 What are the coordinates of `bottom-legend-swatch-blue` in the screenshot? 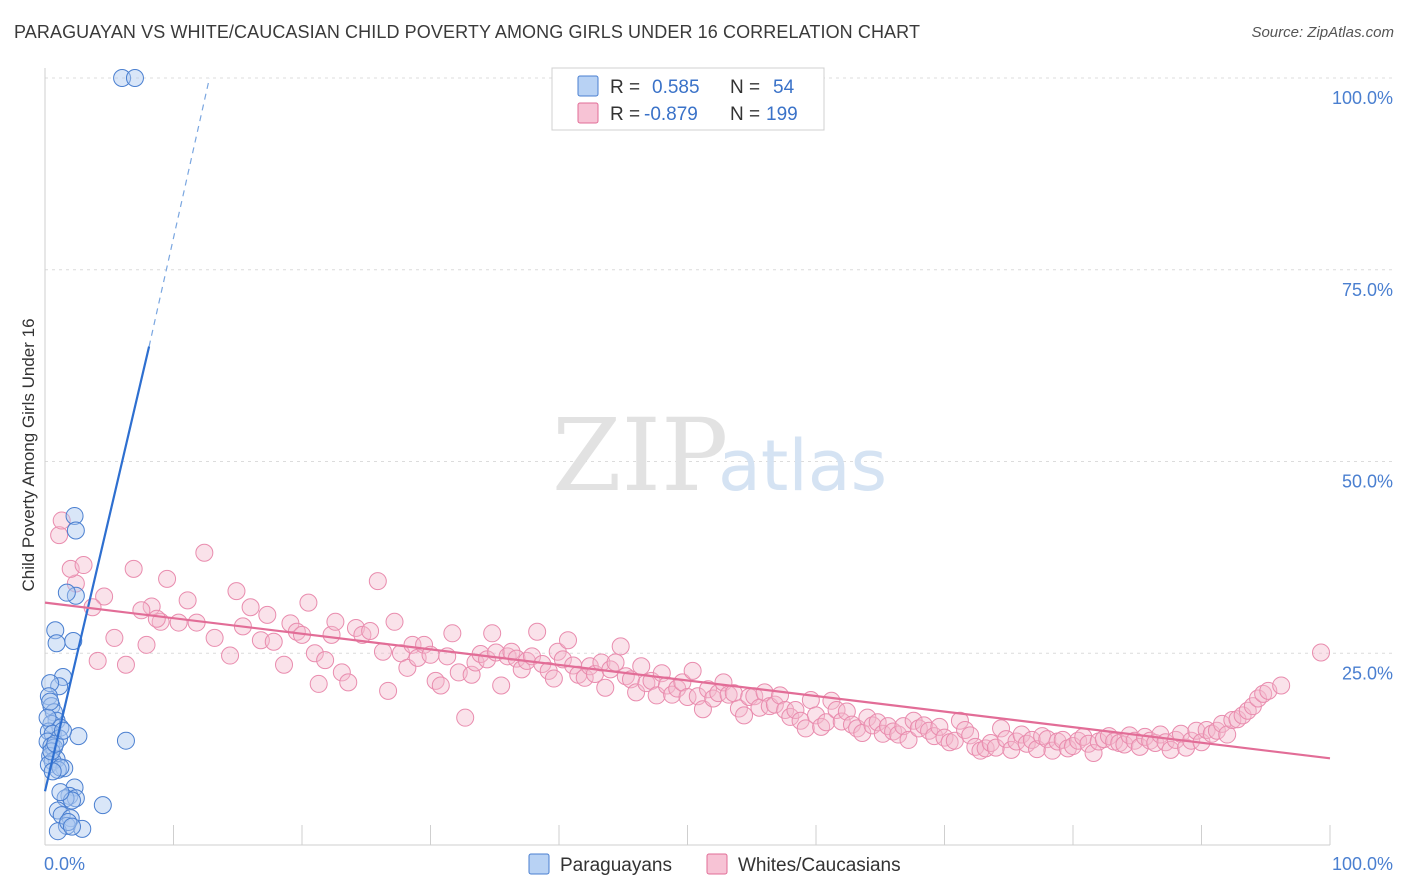 It's located at (539, 864).